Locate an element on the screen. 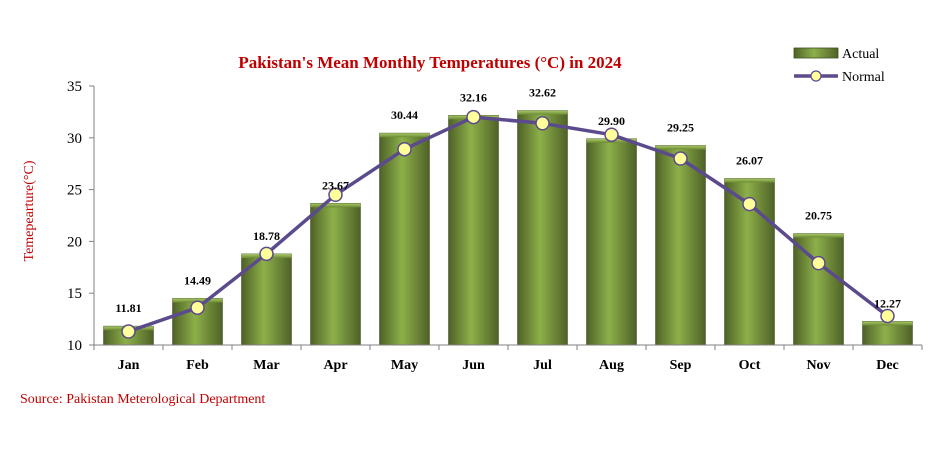 Image resolution: width=950 pixels, height=450 pixels. bar-jun is located at coordinates (473, 230).